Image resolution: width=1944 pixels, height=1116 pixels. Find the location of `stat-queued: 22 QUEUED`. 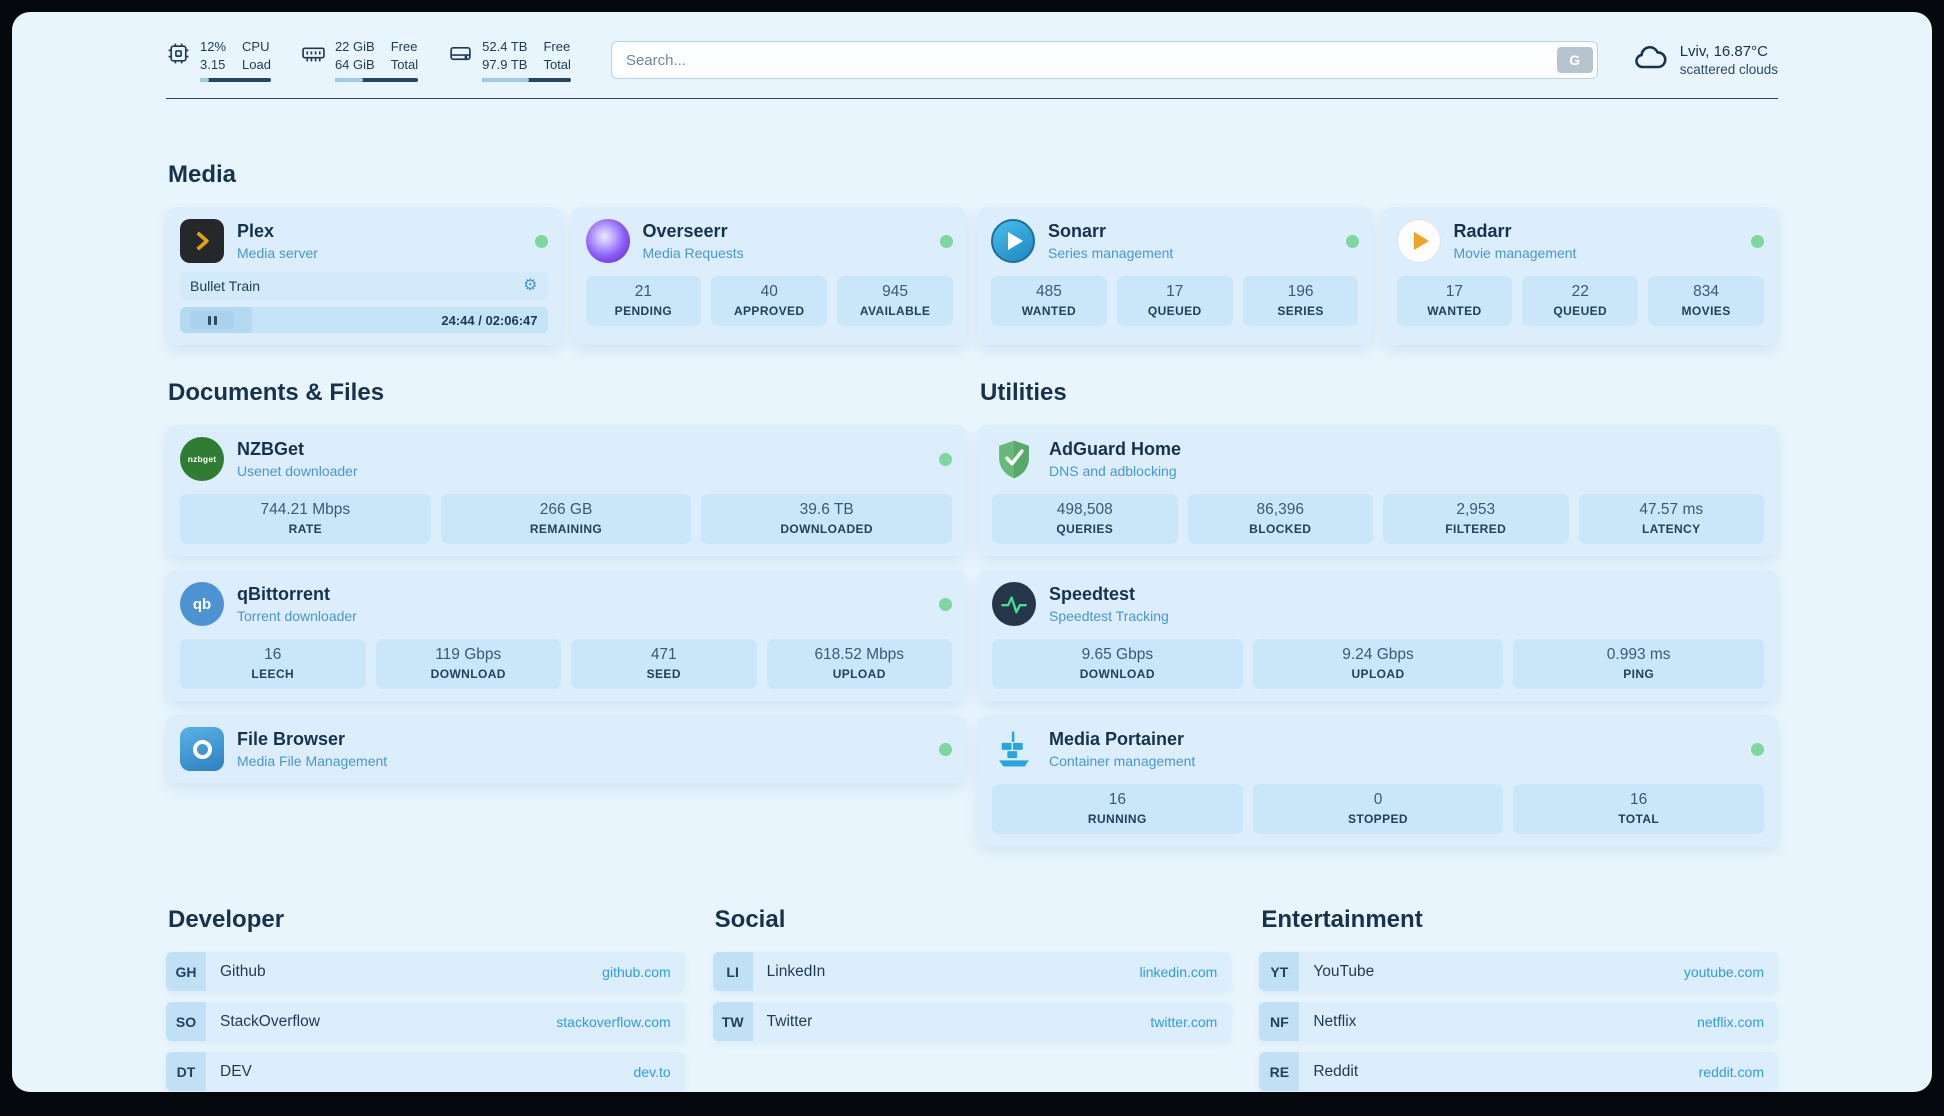

stat-queued: 22 QUEUED is located at coordinates (1580, 301).